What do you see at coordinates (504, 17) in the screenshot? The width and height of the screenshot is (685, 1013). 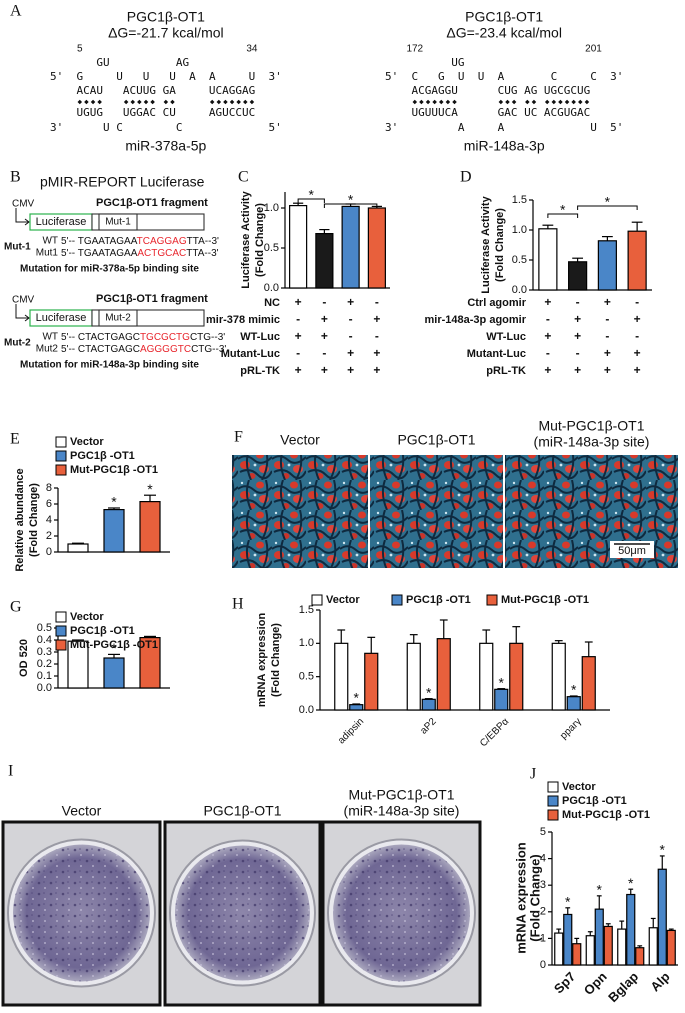 I see `duplex-title: PGC1β-OT1` at bounding box center [504, 17].